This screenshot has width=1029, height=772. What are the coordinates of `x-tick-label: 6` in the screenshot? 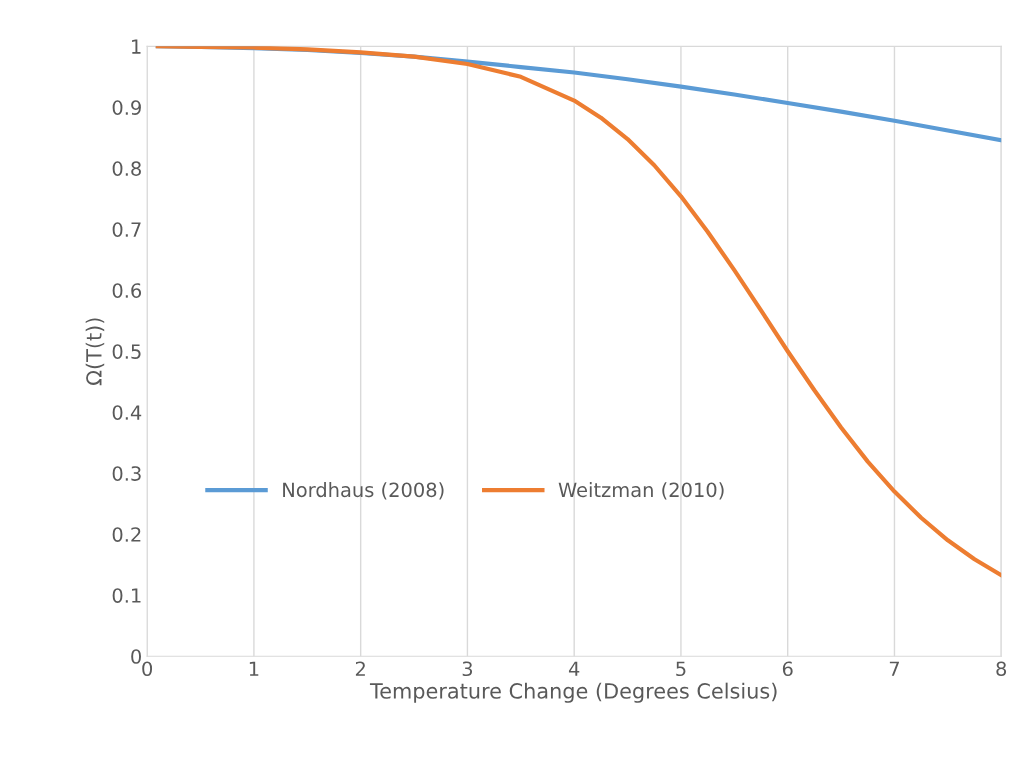 It's located at (787, 669).